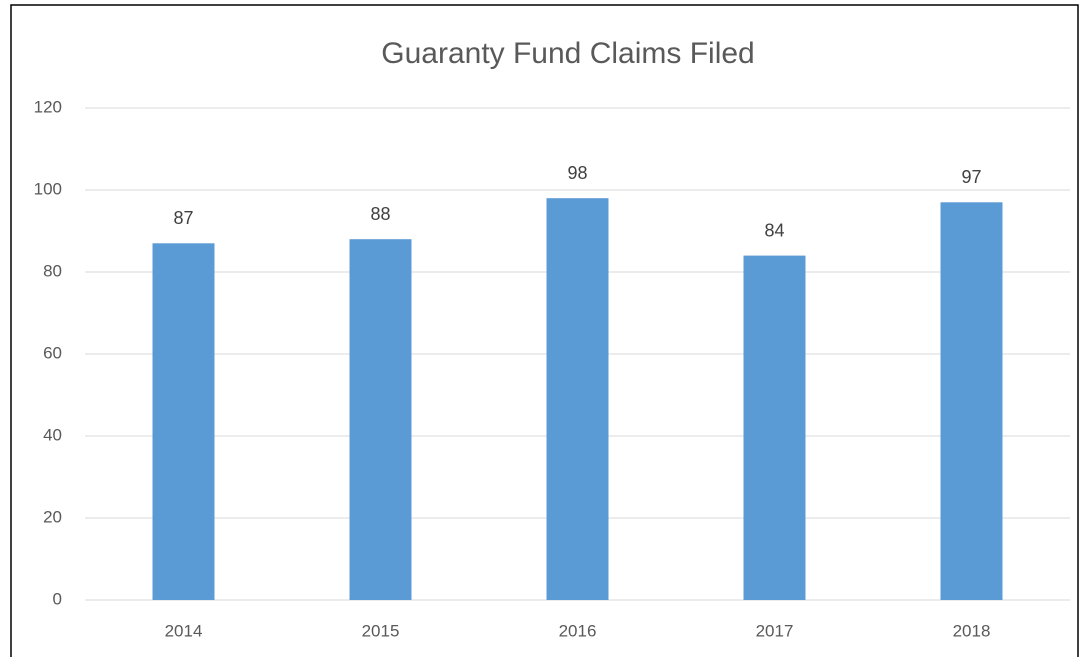 This screenshot has height=657, width=1090. Describe the element at coordinates (183, 218) in the screenshot. I see `data-label: 87` at that location.